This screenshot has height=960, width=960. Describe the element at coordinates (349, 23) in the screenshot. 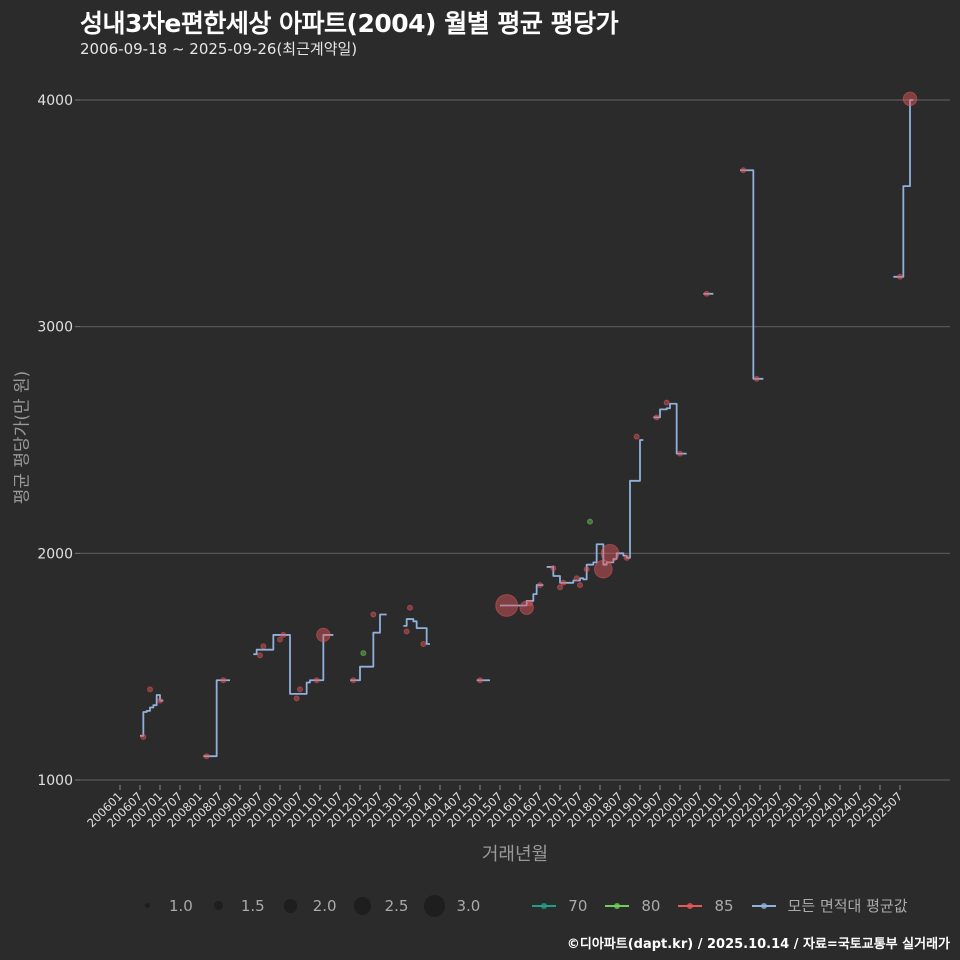

I see `chart-title: 성내3차e편한세상 아파트(2004) 월별 평균 평당가` at that location.